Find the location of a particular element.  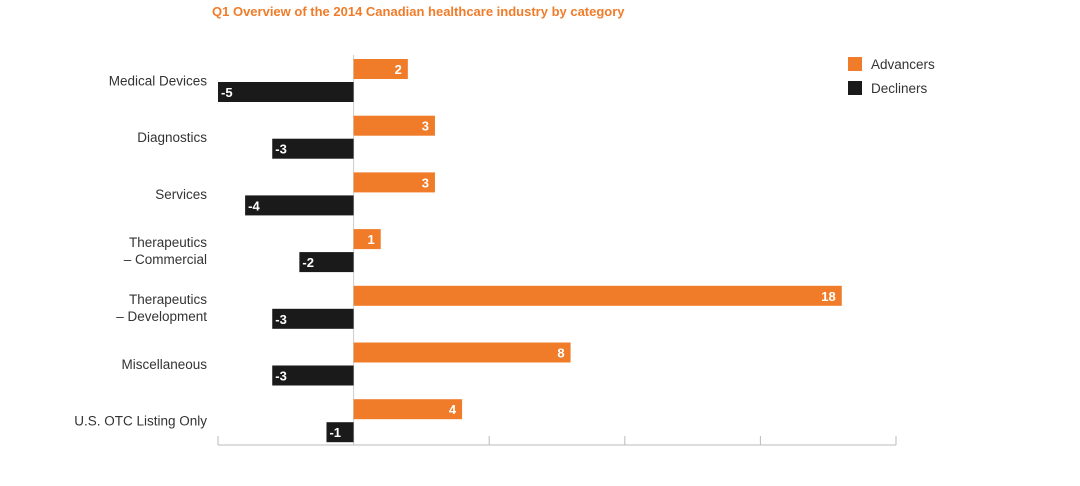

category-label: Services is located at coordinates (181, 194).